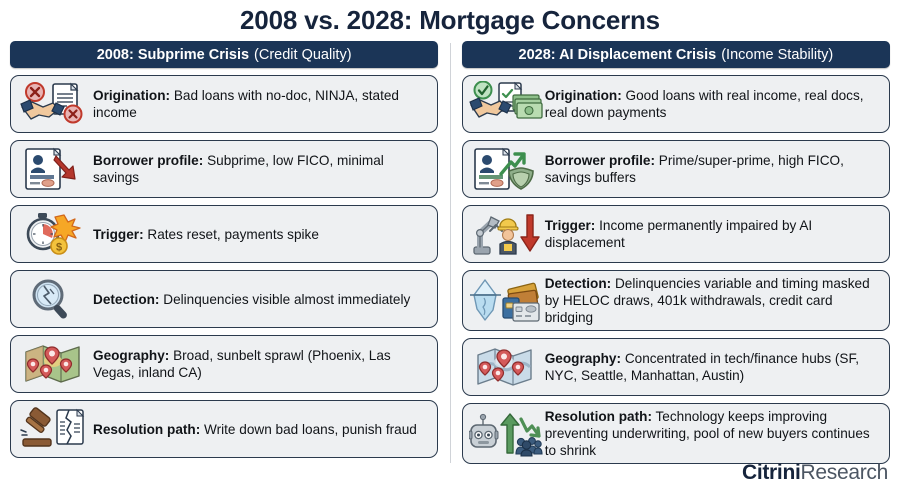 Image resolution: width=900 pixels, height=491 pixels. I want to click on card-body: Write down bad loans, punish fraud, so click(310, 429).